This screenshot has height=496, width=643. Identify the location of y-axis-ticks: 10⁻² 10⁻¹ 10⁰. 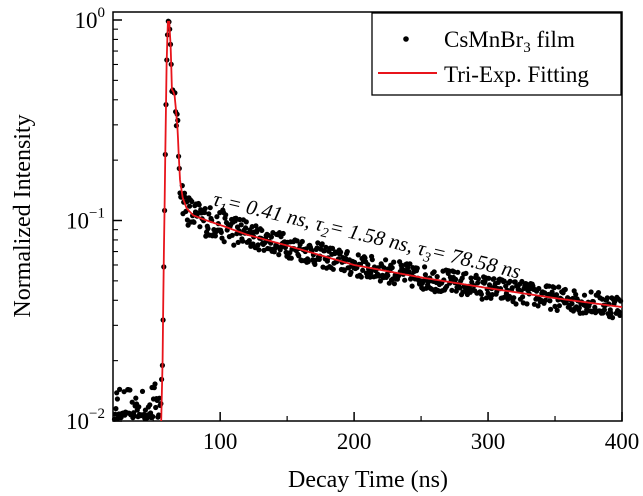
(94, 219).